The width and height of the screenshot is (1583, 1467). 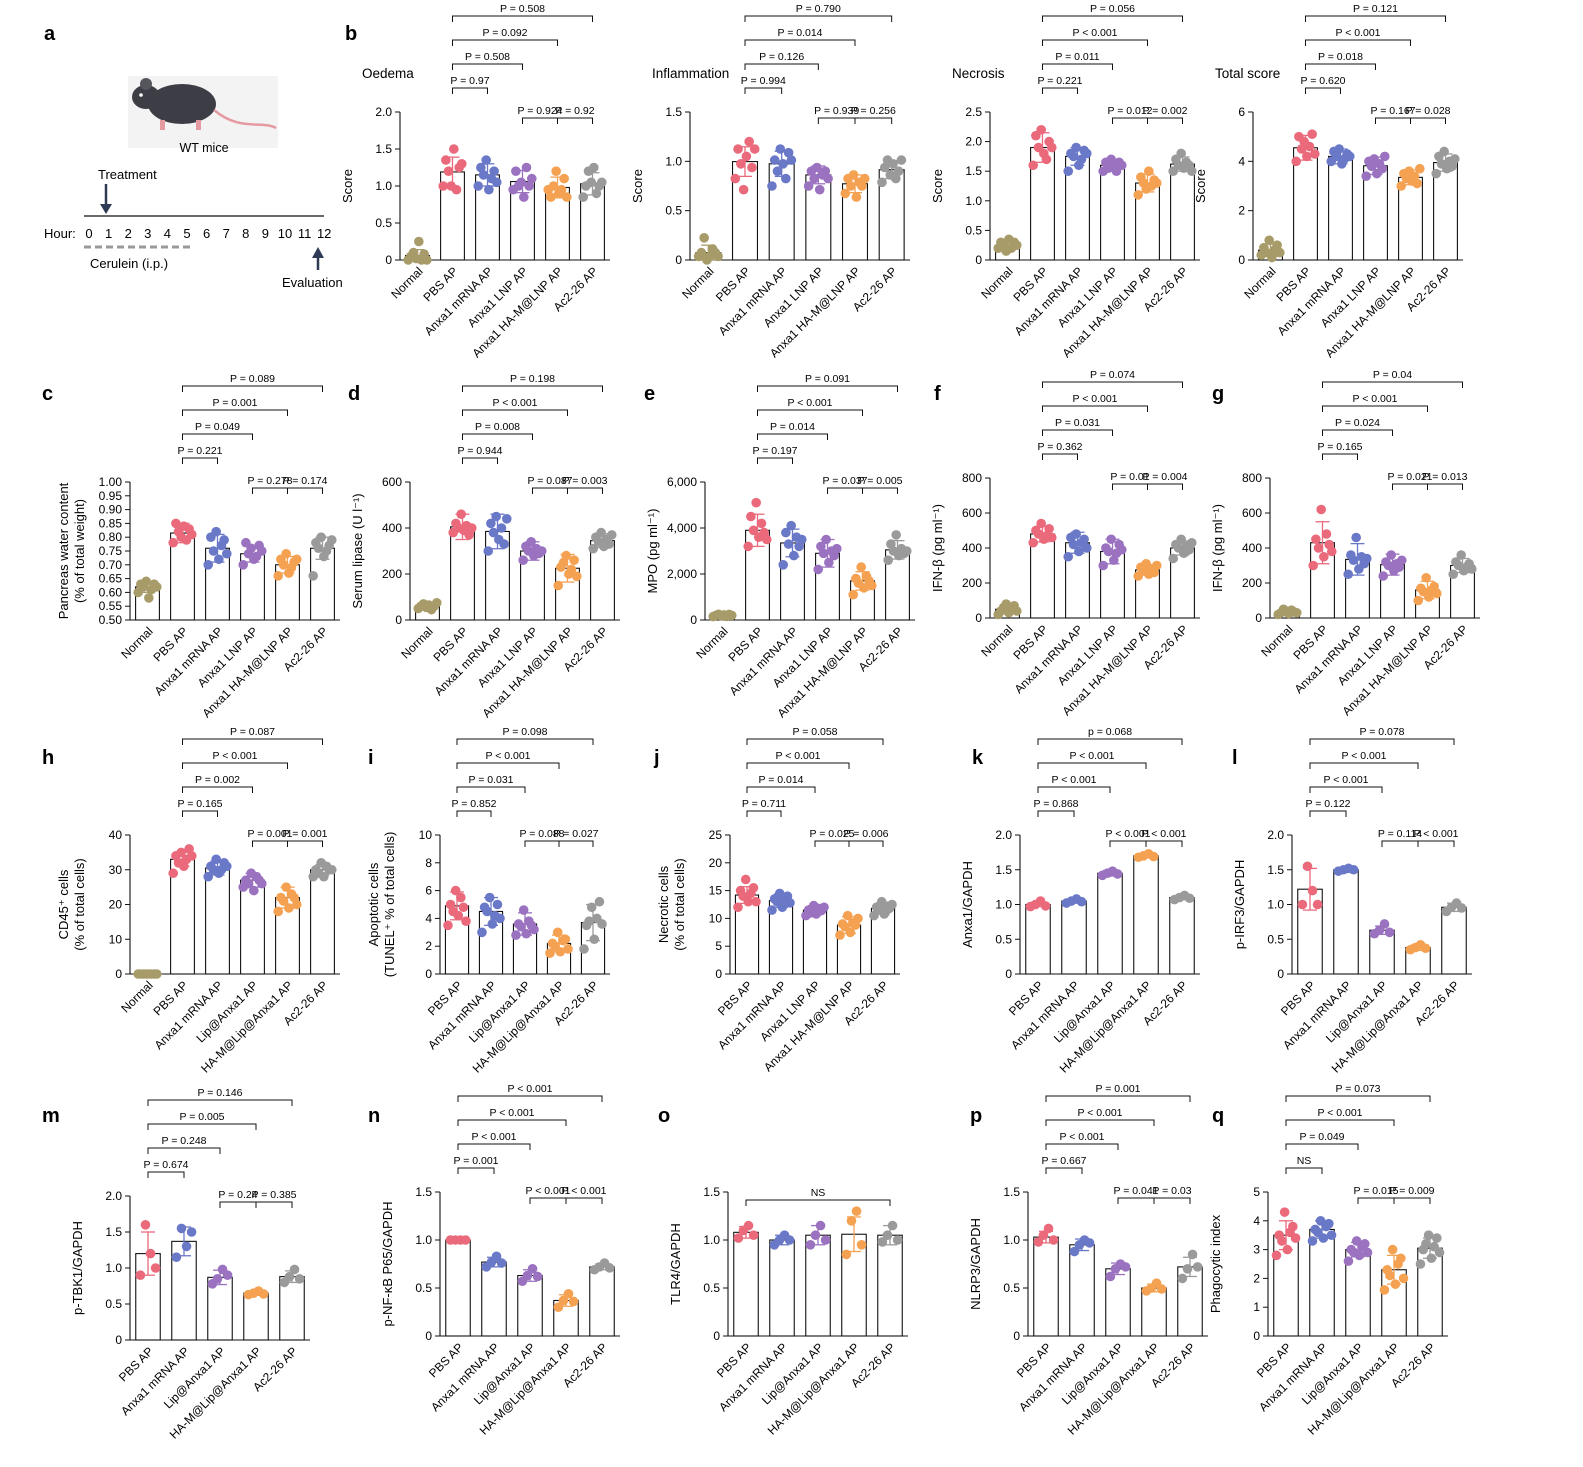 I want to click on bar, so click(x=602, y=1301).